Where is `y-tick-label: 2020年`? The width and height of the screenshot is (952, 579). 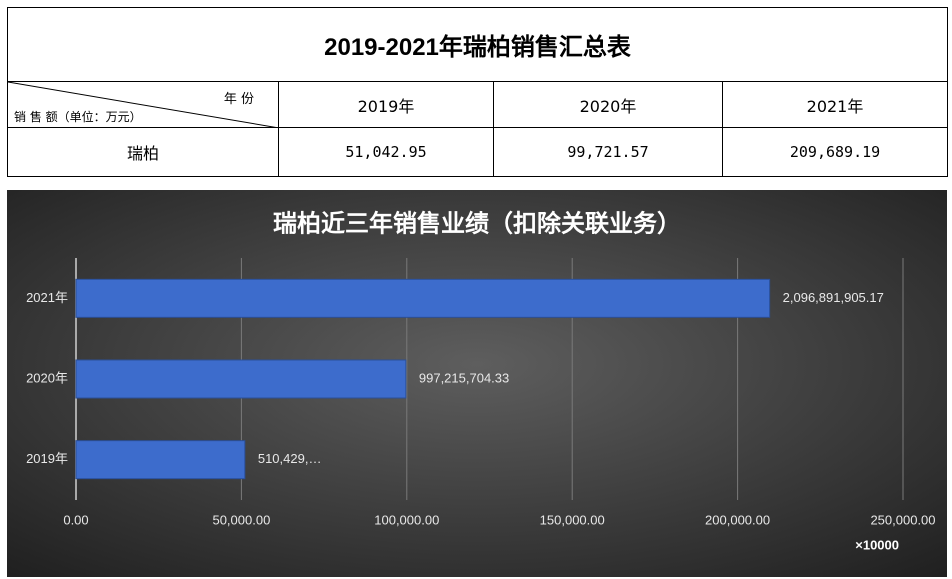 y-tick-label: 2020年 is located at coordinates (47, 377).